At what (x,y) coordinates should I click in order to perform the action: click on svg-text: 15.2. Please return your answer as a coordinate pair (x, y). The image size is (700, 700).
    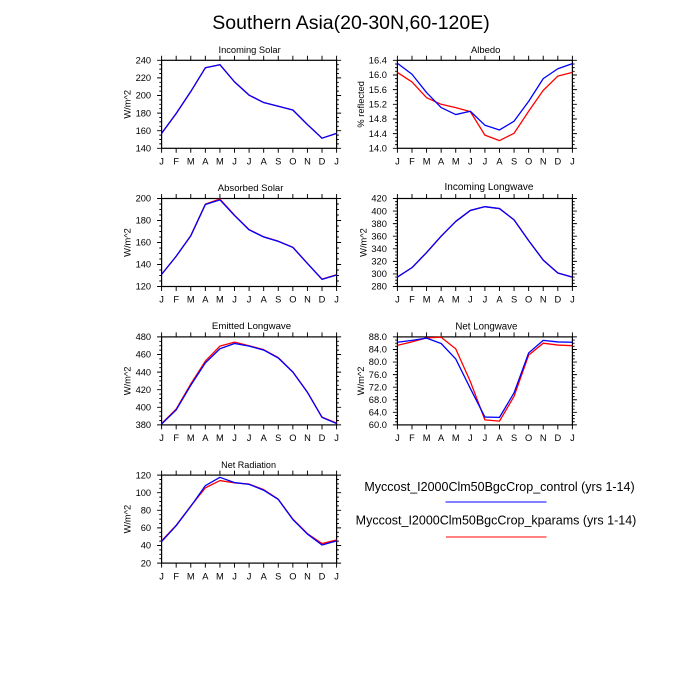
    Looking at the image, I should click on (378, 105).